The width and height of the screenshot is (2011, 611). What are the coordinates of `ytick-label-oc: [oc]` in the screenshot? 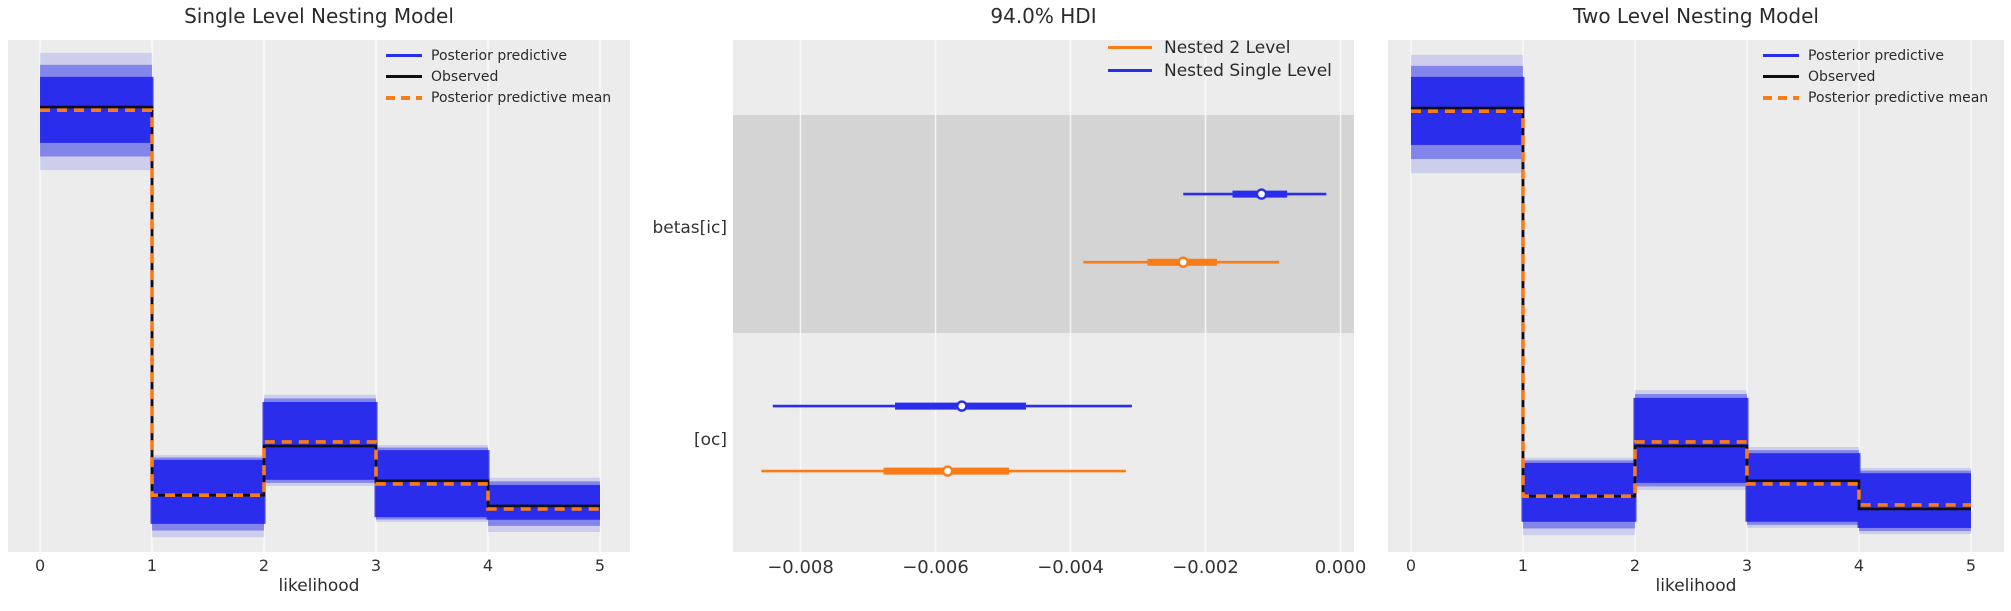 It's located at (710, 440).